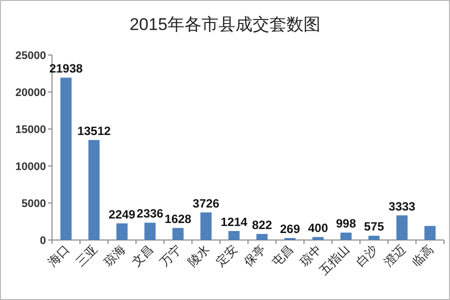 This screenshot has height=300, width=450. I want to click on data-label: 822, so click(262, 225).